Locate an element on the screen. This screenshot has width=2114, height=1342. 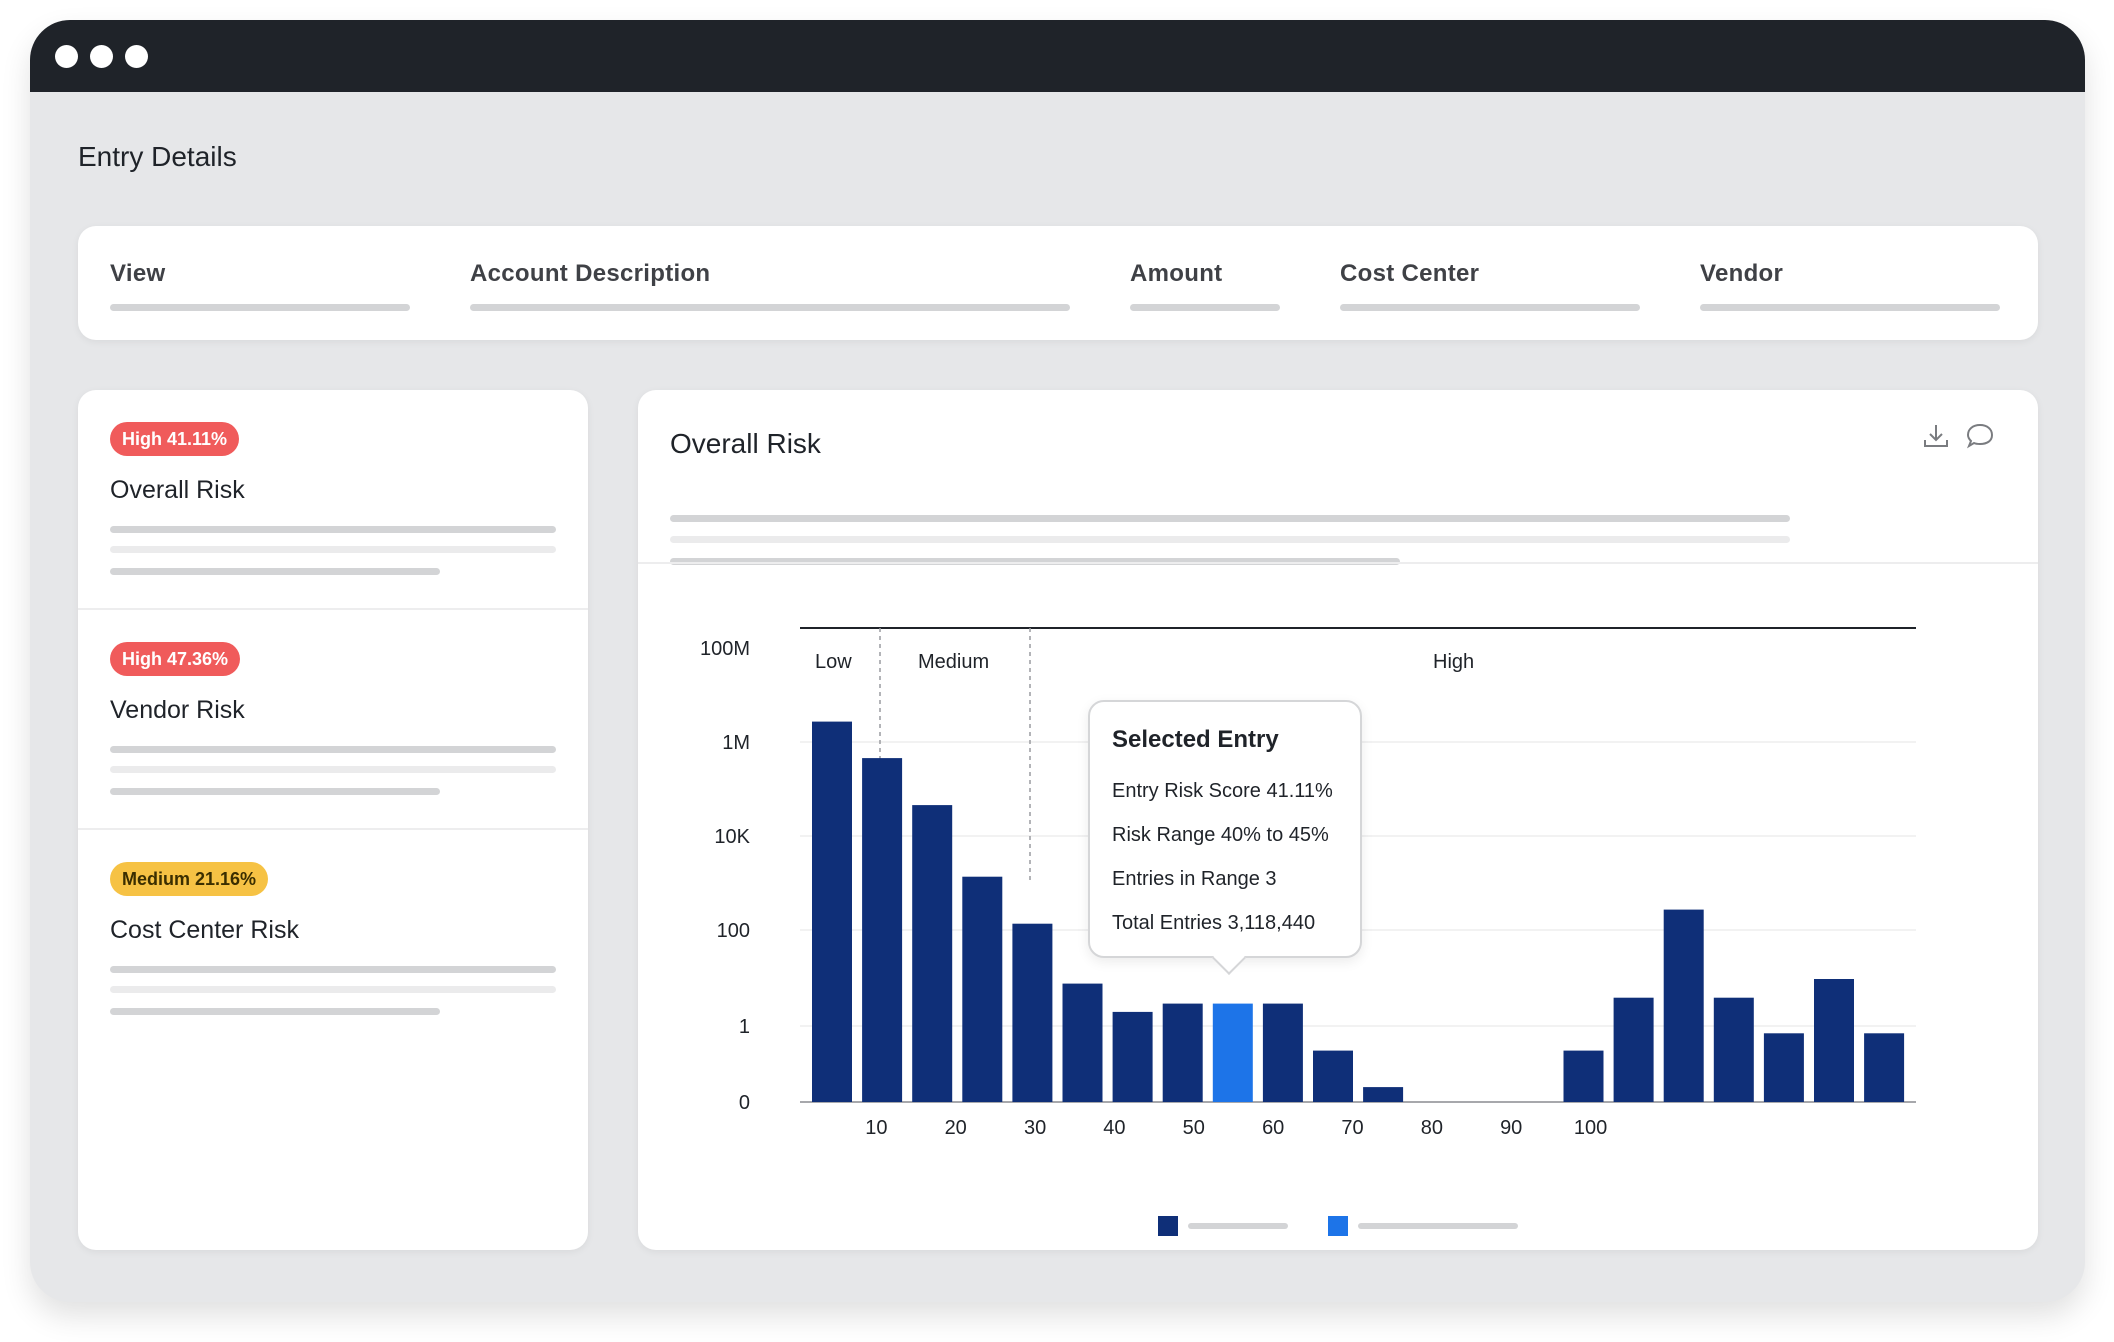
y-tick-label: 0 is located at coordinates (744, 1103).